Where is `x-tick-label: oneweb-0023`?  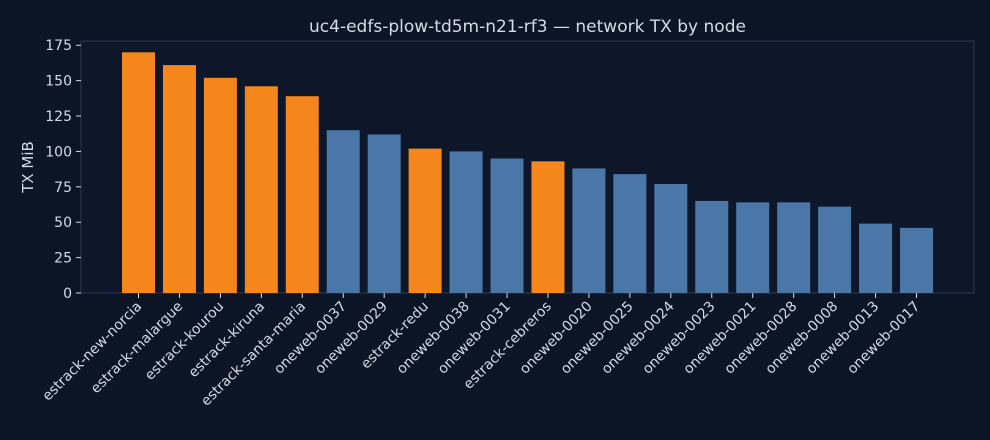 x-tick-label: oneweb-0023 is located at coordinates (679, 338).